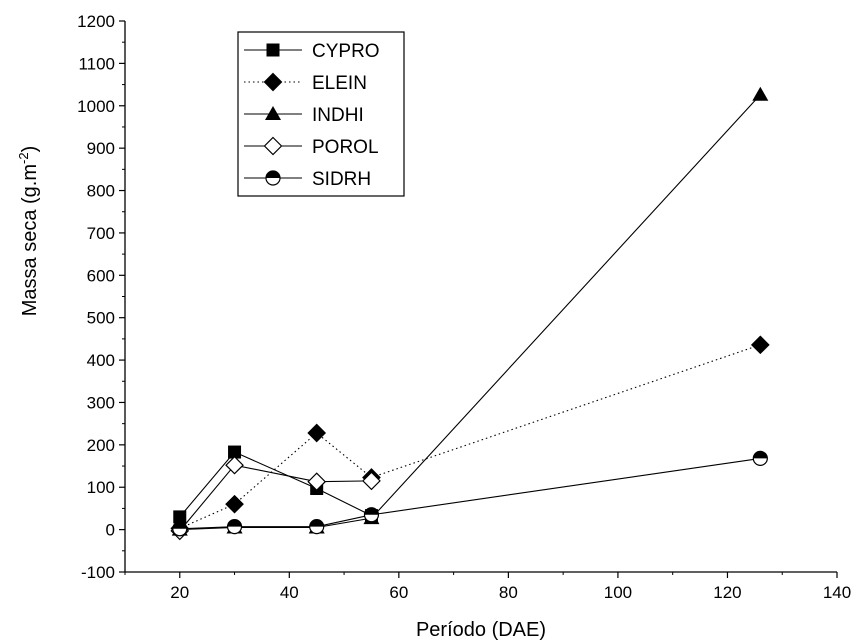 The image size is (858, 644). Describe the element at coordinates (98, 572) in the screenshot. I see `y-tick-label: -100` at that location.